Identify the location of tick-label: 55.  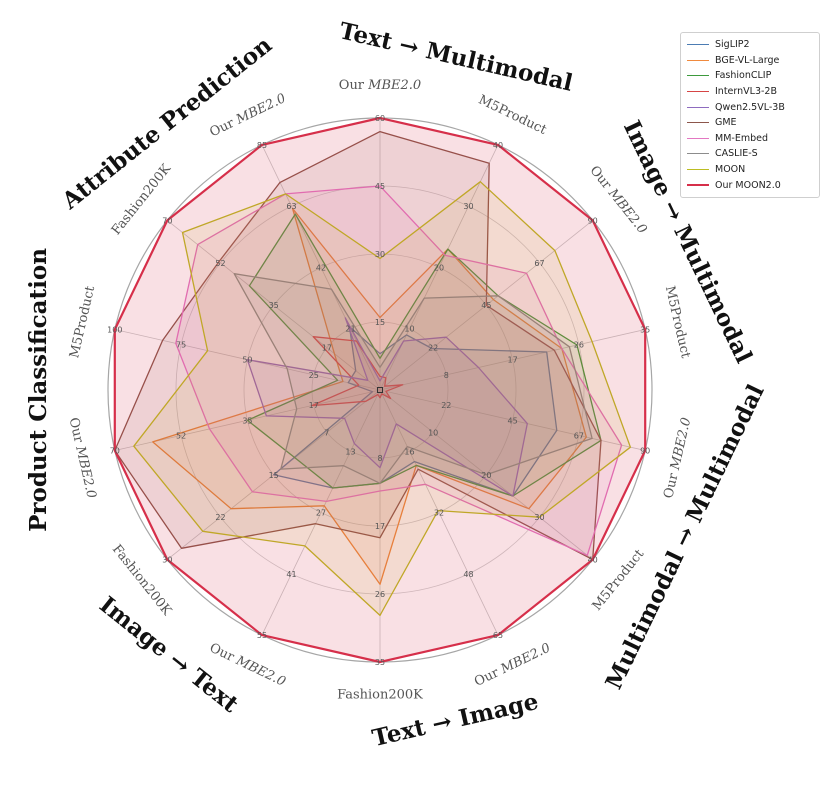
(262, 635).